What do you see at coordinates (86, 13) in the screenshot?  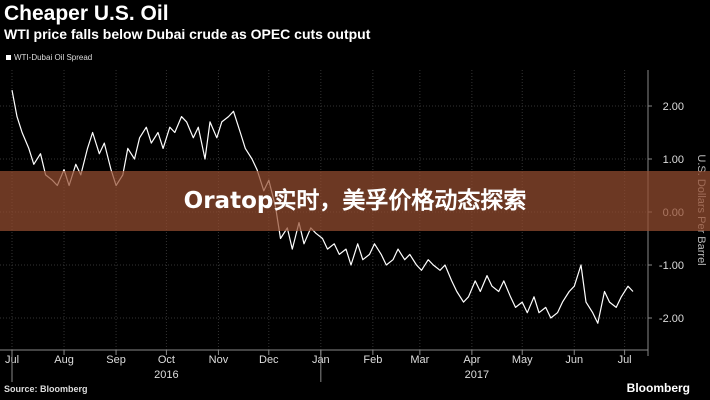 I see `chart-title: Cheaper U.S. Oil` at bounding box center [86, 13].